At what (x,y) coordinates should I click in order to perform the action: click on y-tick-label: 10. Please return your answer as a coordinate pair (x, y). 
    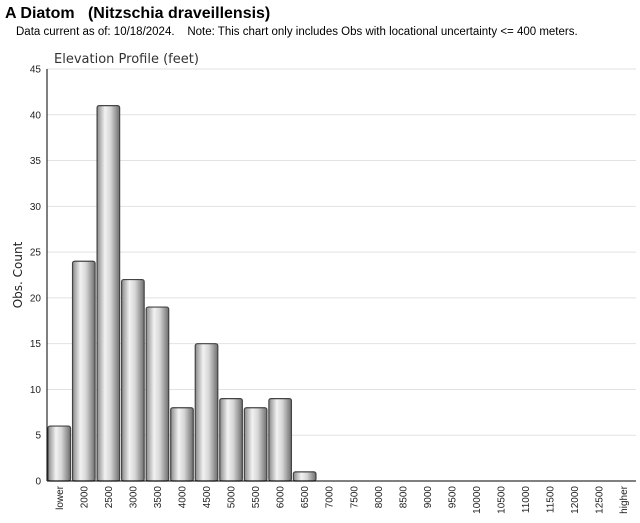
    Looking at the image, I should click on (36, 390).